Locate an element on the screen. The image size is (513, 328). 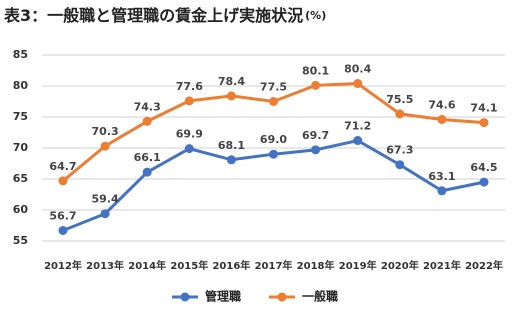
y-tick-label: 75 is located at coordinates (20, 116).